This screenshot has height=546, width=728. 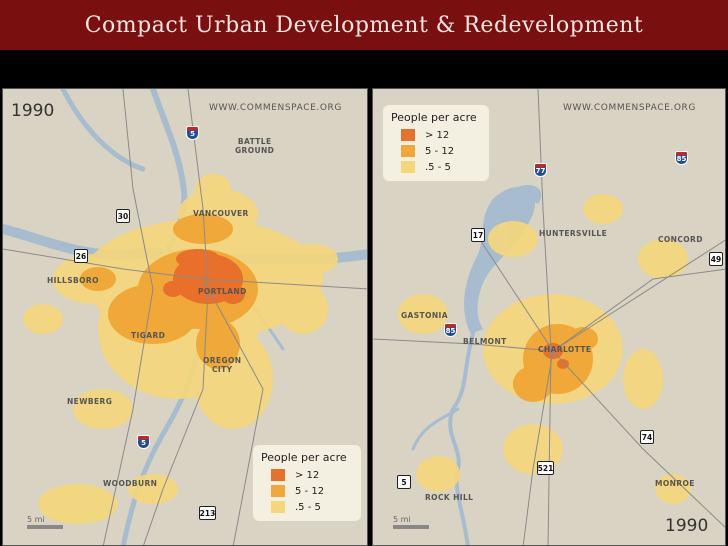 What do you see at coordinates (123, 216) in the screenshot?
I see `highway-30-shield: 30` at bounding box center [123, 216].